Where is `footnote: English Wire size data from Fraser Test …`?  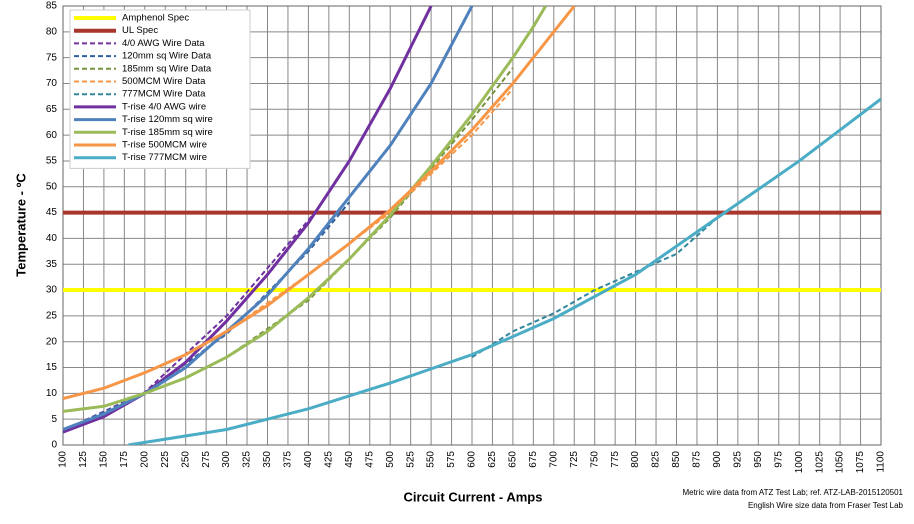
footnote: English Wire size data from Fraser Test … is located at coordinates (826, 505).